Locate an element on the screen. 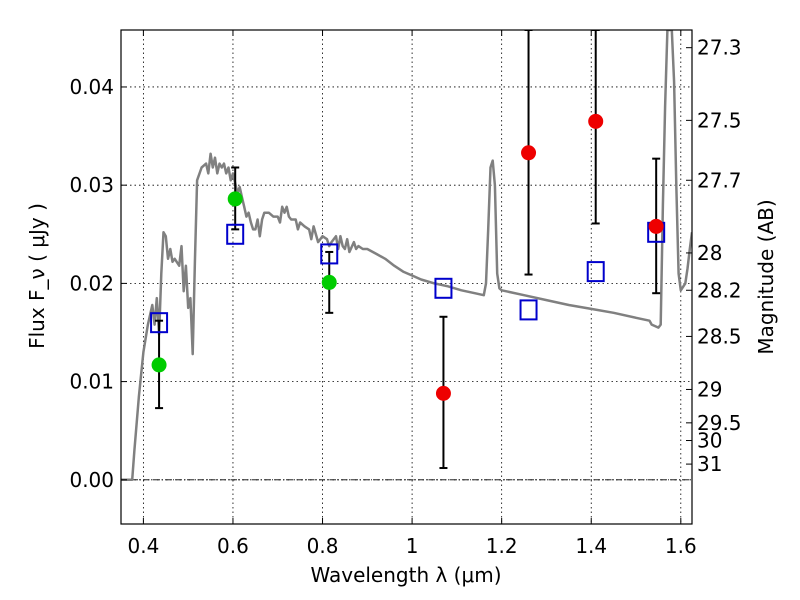  x-axis-label: Wavelength λ (μm) is located at coordinates (405, 575).